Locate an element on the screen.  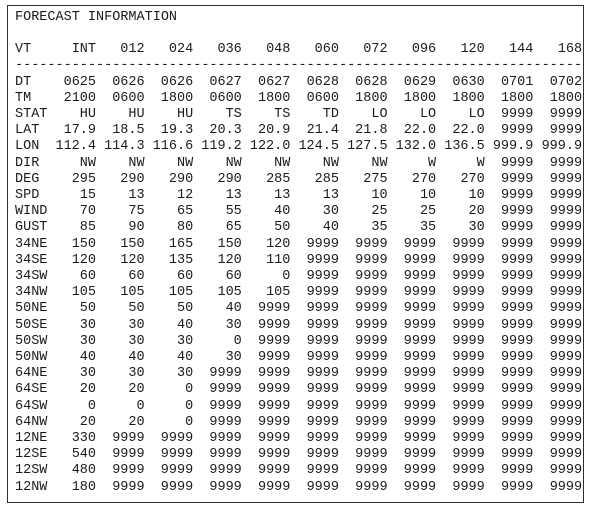
cell: 132.0 is located at coordinates (416, 147).